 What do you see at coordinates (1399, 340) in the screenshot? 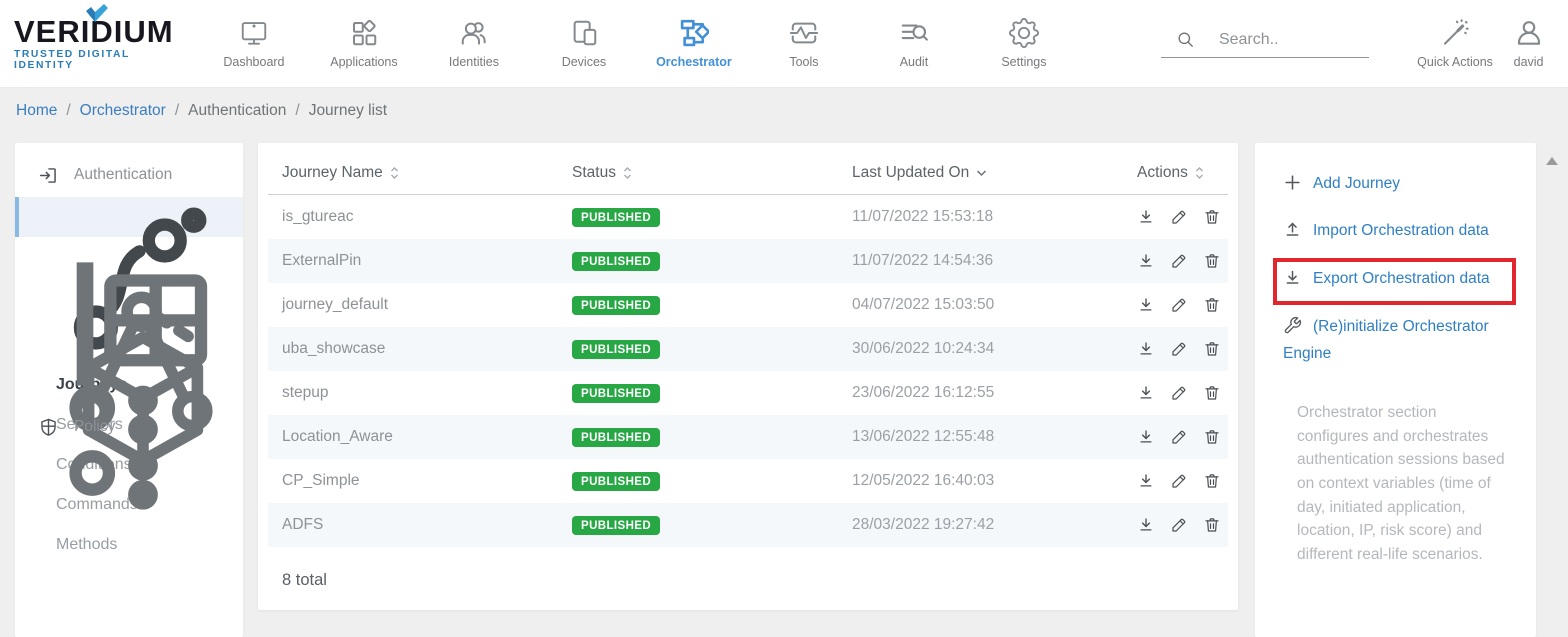
I see `reinitialize-engine-link: (Re)initialize Orchestrator Engine` at bounding box center [1399, 340].